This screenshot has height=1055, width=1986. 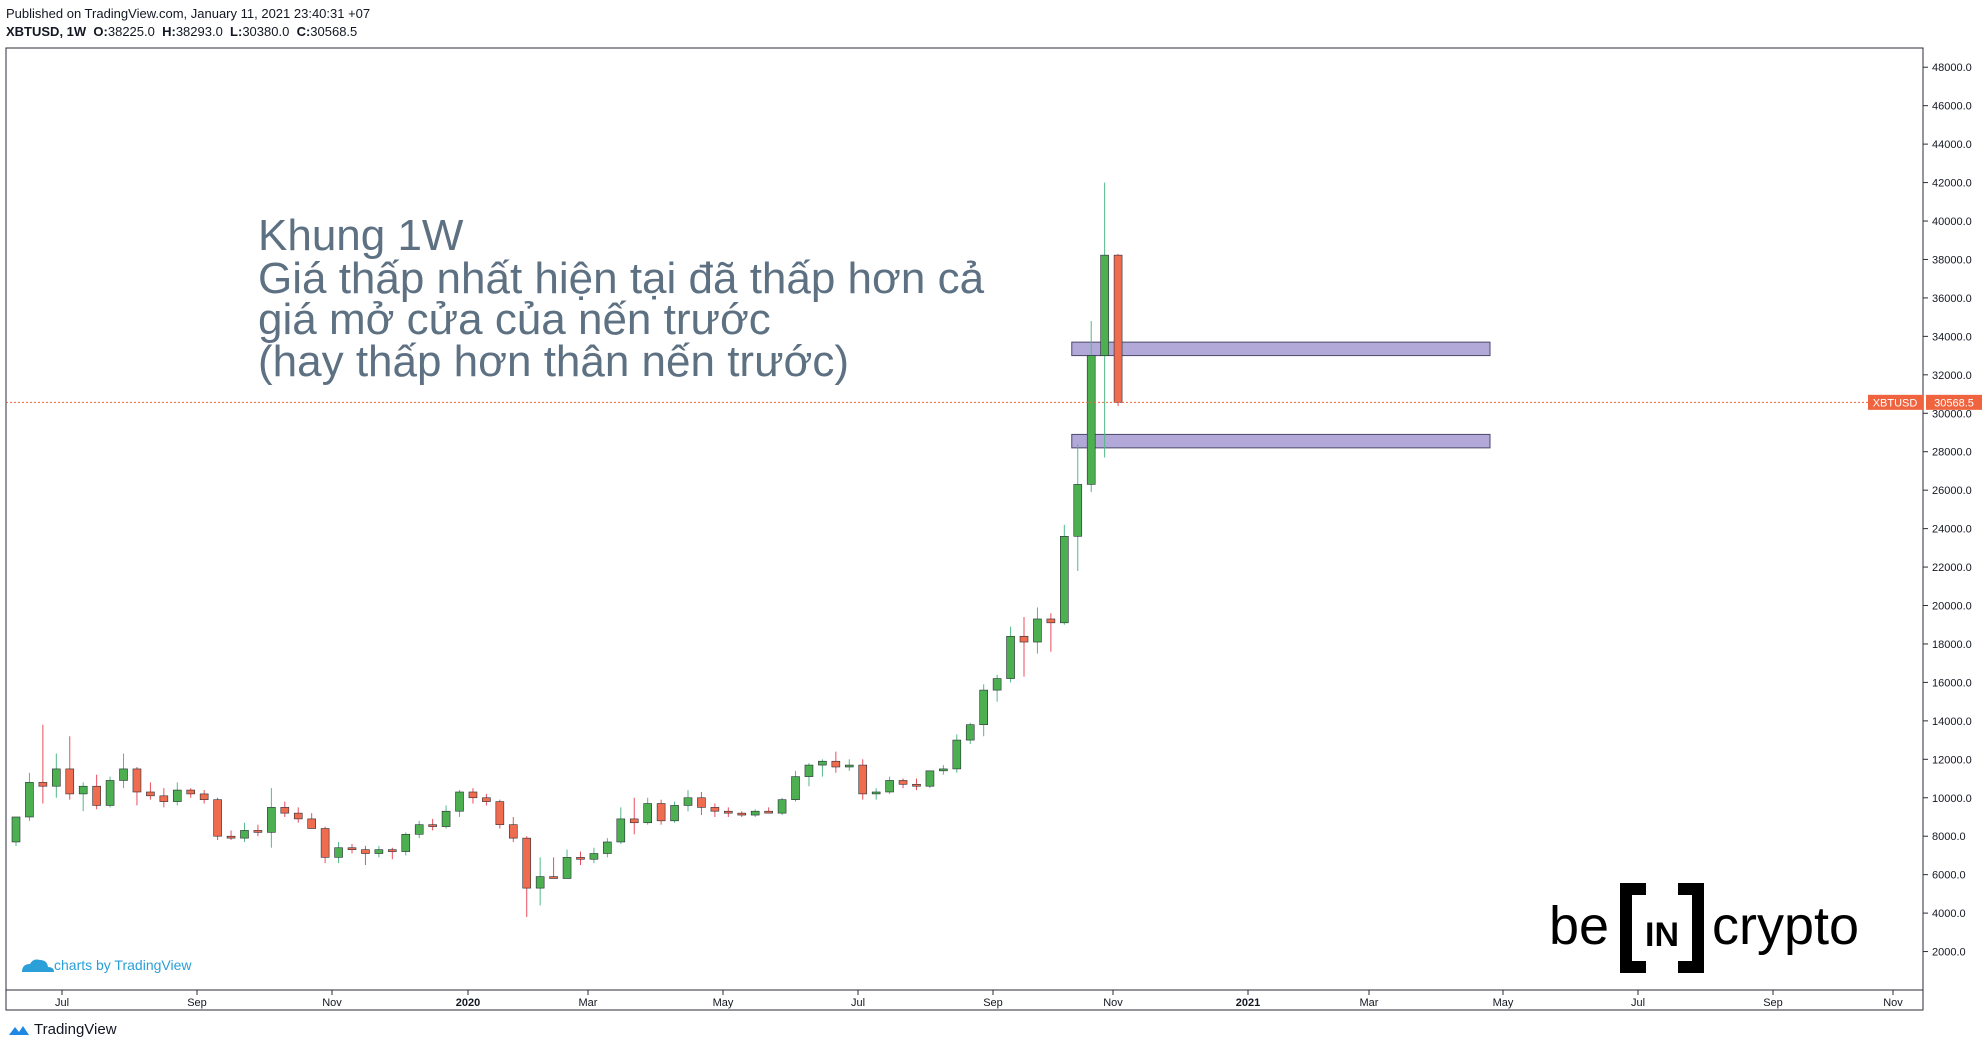 What do you see at coordinates (1952, 337) in the screenshot?
I see `y-tick-label: 34000.0` at bounding box center [1952, 337].